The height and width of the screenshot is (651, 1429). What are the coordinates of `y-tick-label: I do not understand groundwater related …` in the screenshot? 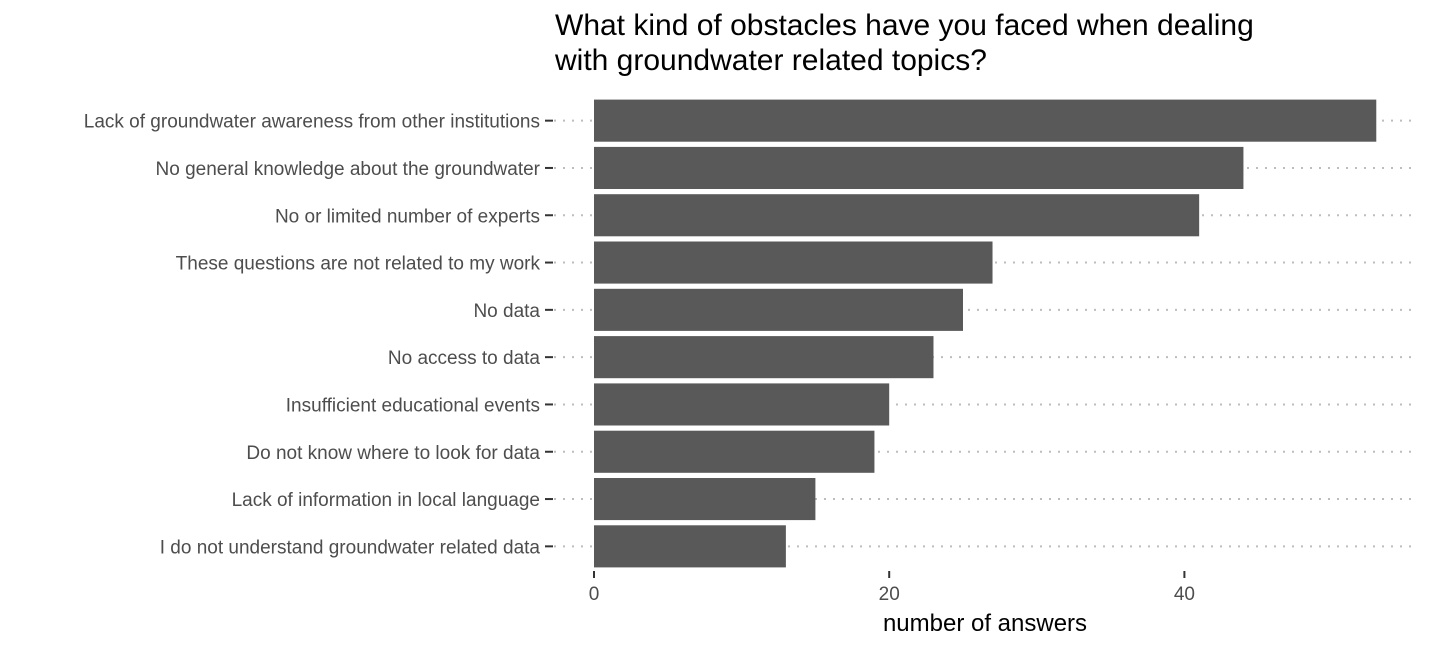 It's located at (350, 547).